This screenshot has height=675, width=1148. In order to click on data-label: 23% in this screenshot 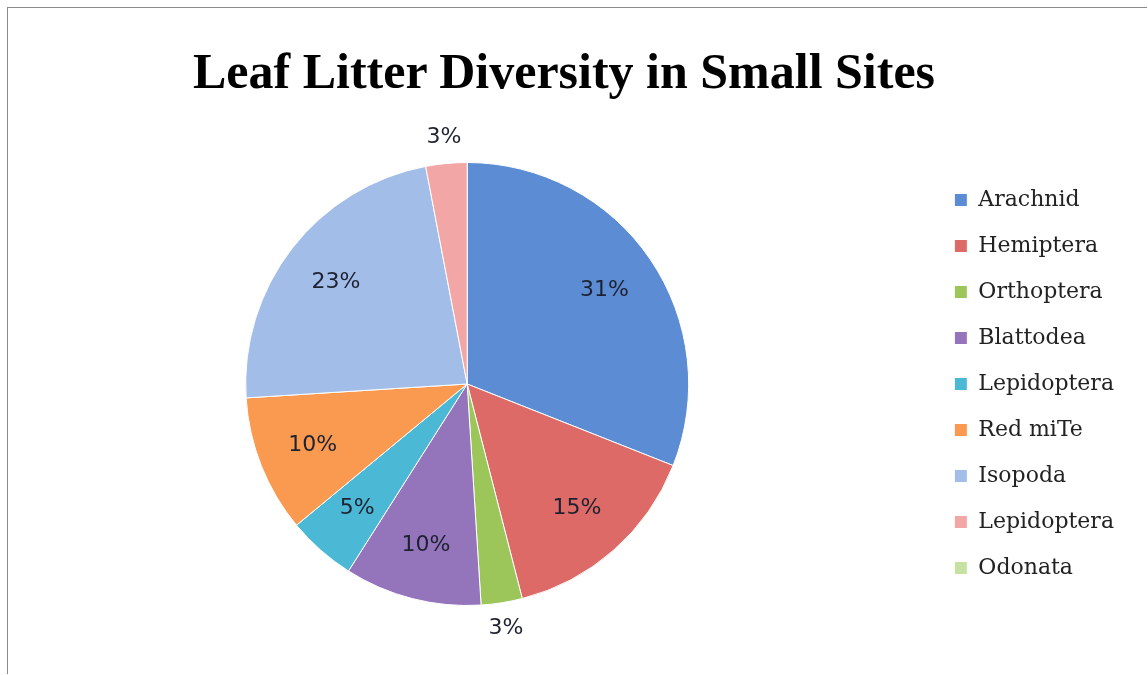, I will do `click(336, 280)`.